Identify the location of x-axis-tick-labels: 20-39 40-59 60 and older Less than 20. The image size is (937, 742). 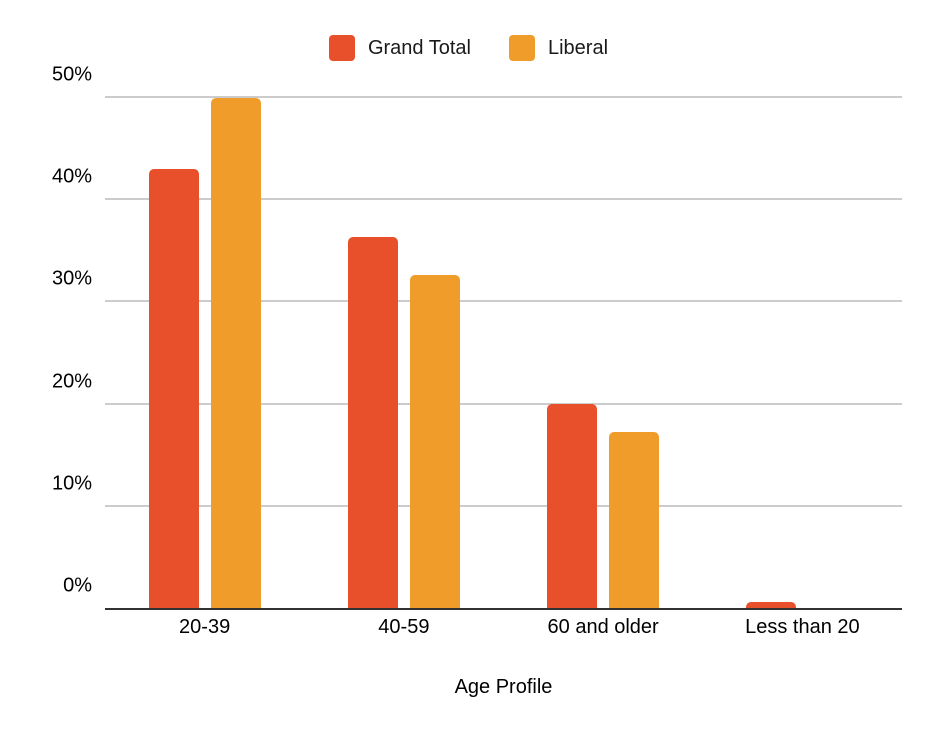
(503, 627).